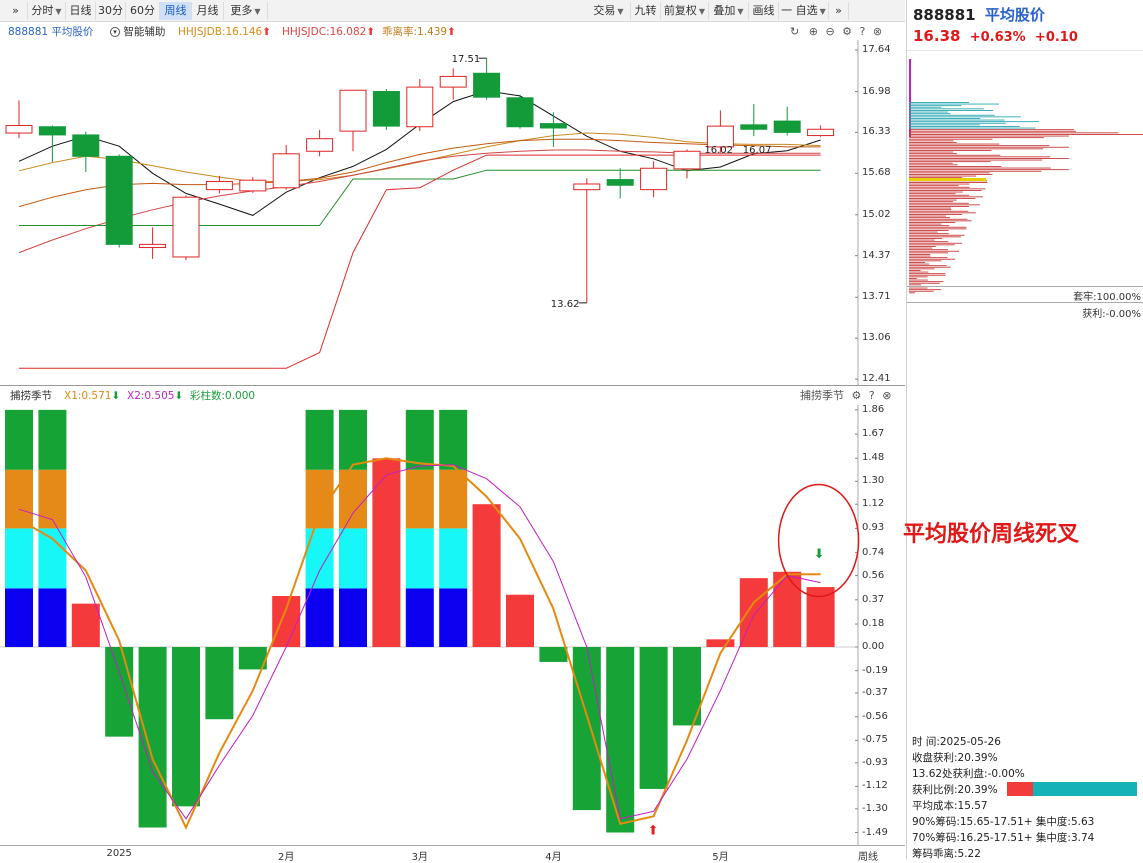 This screenshot has height=863, width=1143. I want to click on change-percent: +0.63%, so click(997, 37).